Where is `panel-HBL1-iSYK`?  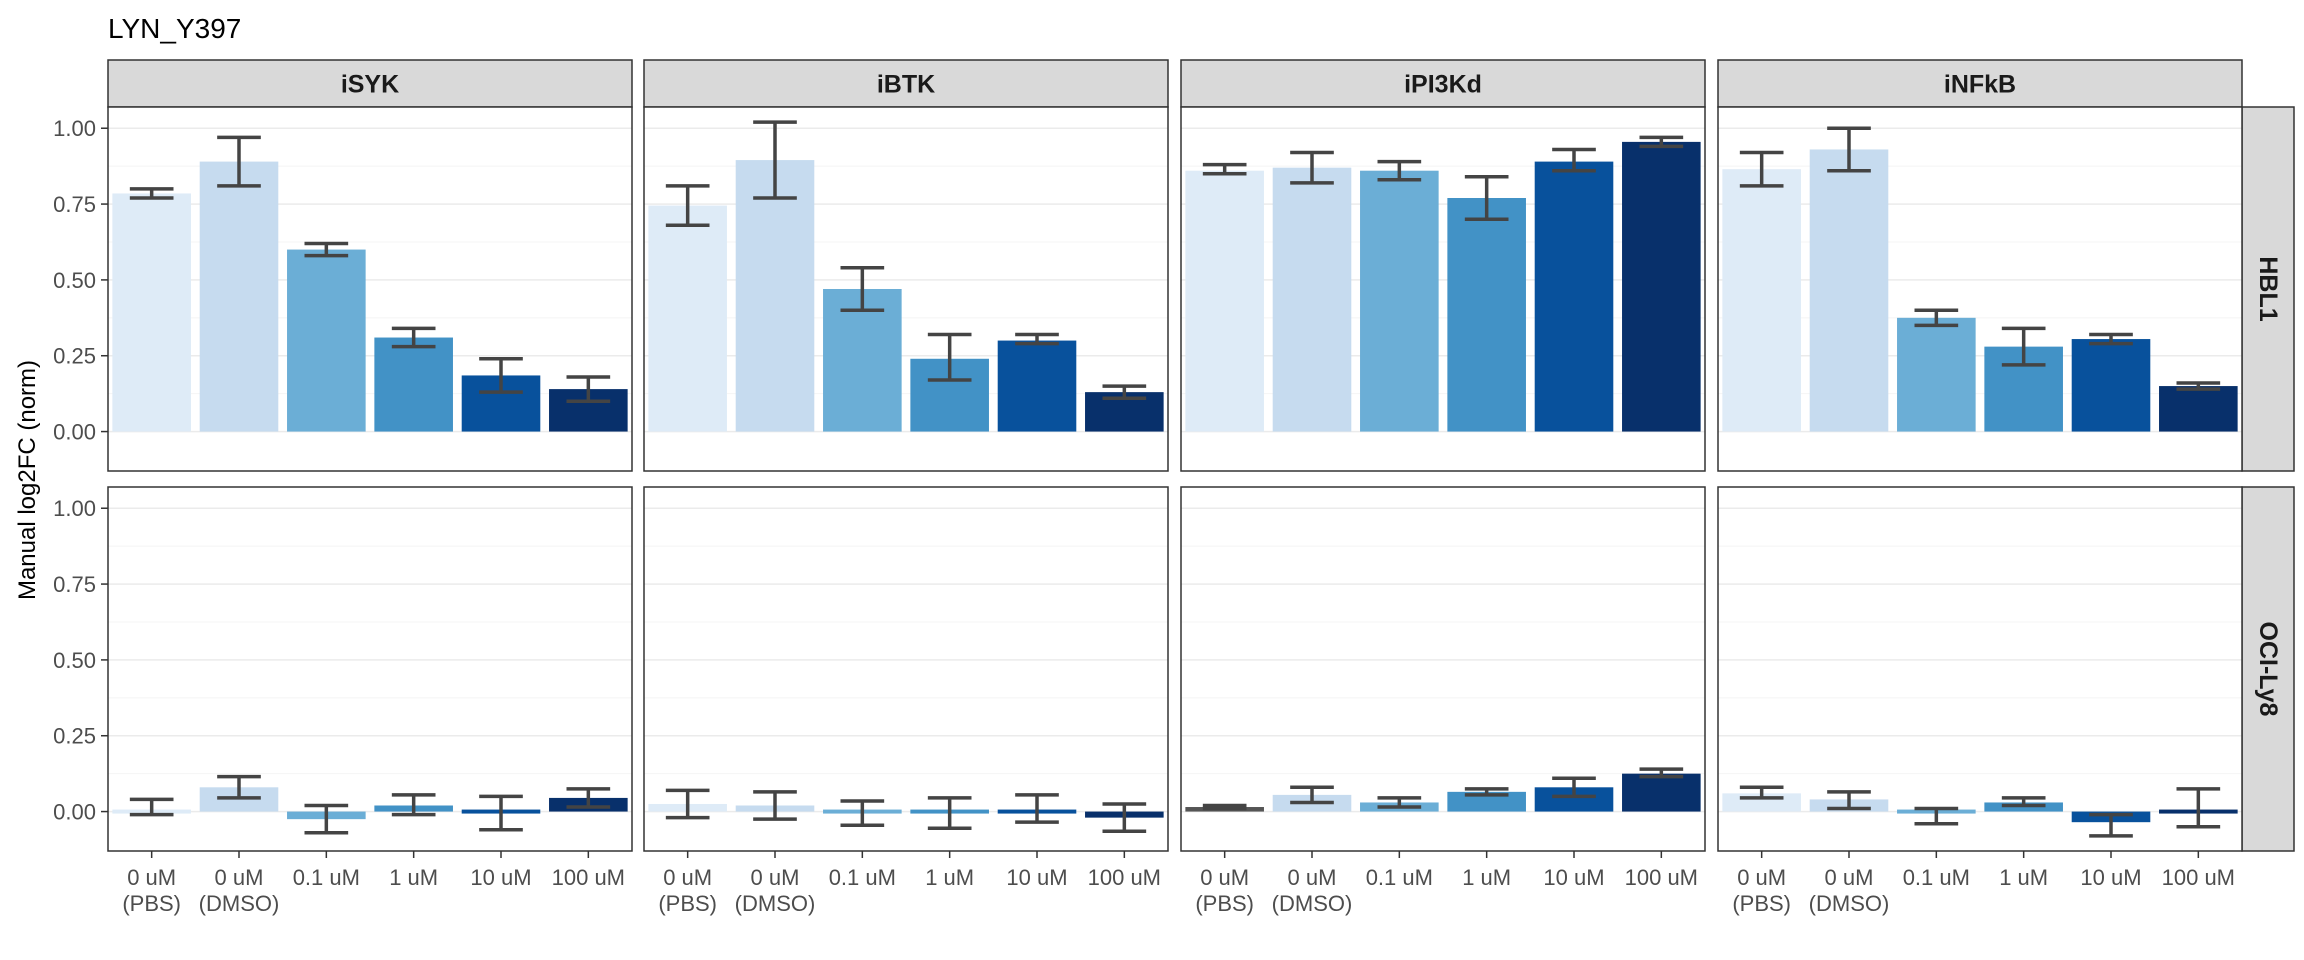 panel-HBL1-iSYK is located at coordinates (370, 289).